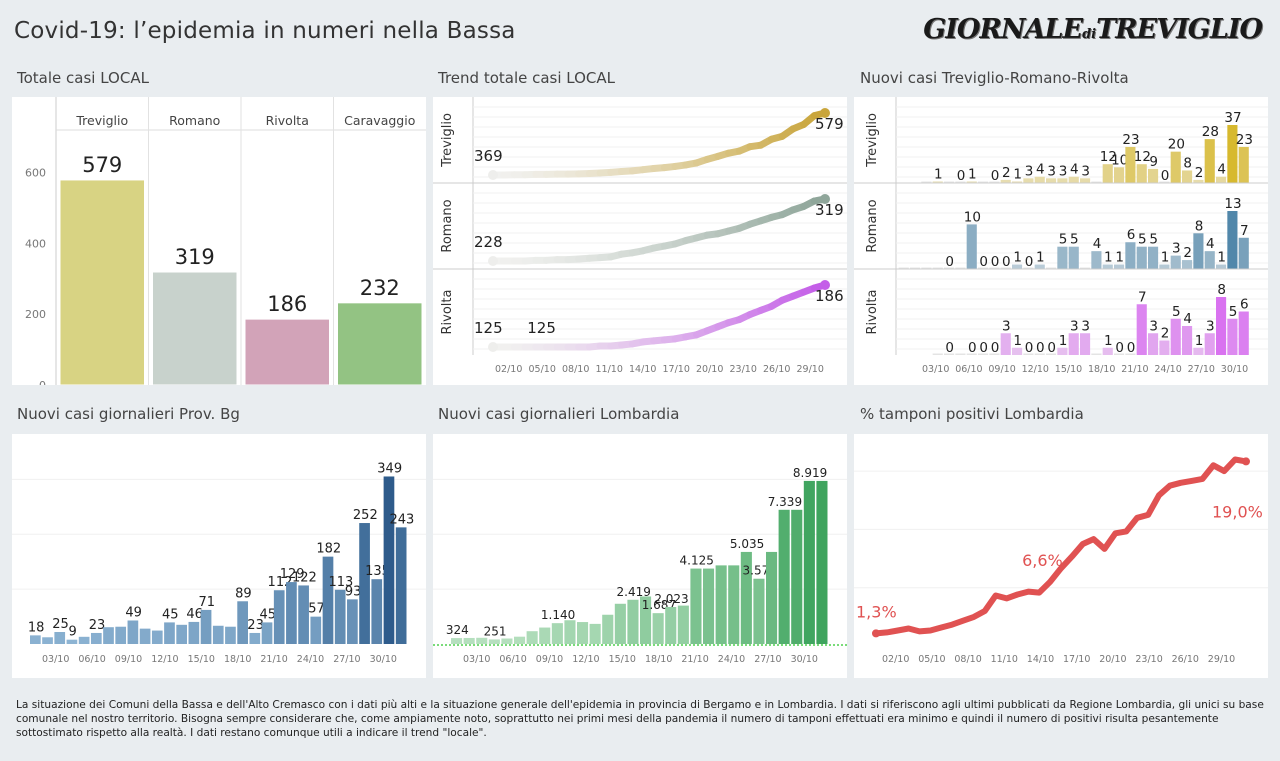  What do you see at coordinates (341, 582) in the screenshot?
I see `bar-value-label: 113` at bounding box center [341, 582].